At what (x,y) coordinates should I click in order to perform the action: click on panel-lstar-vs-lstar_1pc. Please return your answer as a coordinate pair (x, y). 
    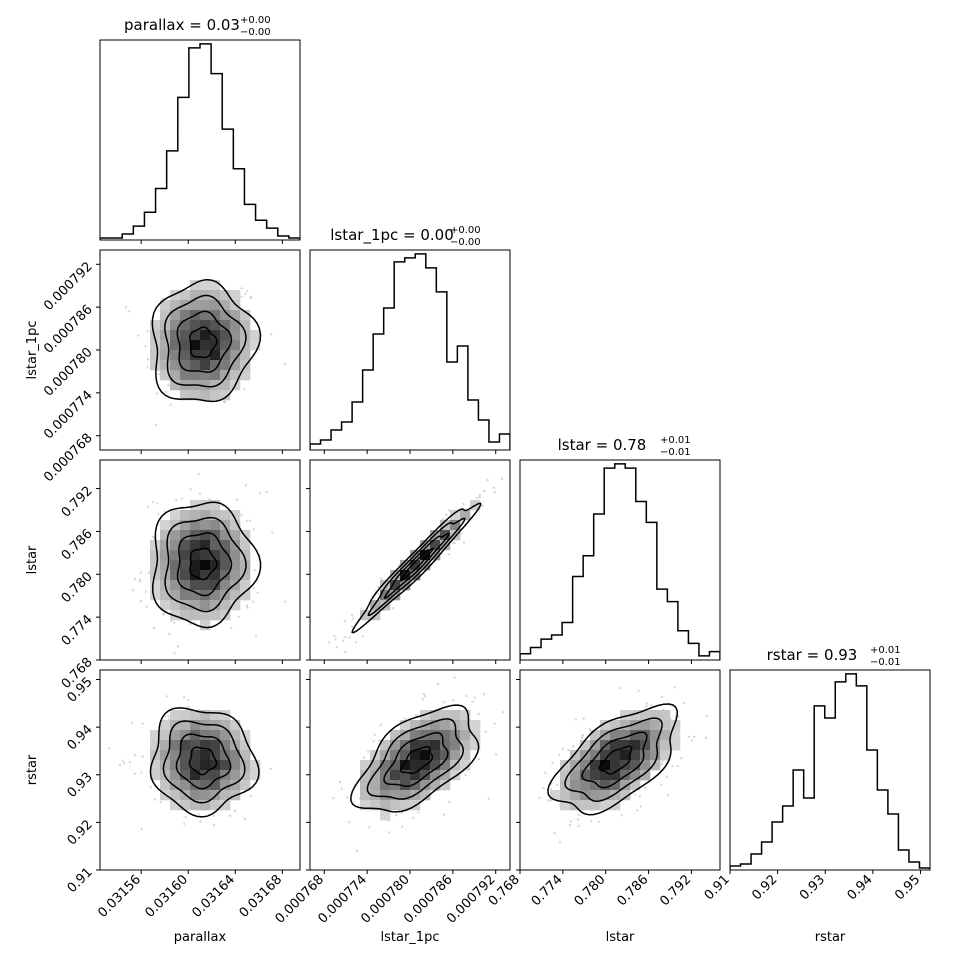
    Looking at the image, I should click on (408, 561).